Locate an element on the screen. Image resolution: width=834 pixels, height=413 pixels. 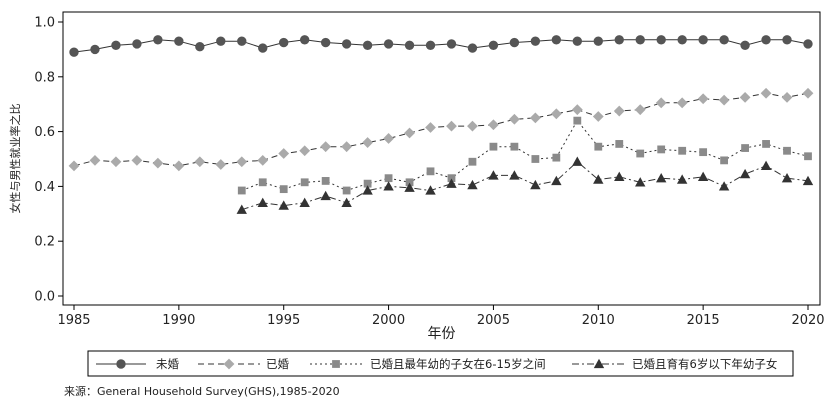
x-tick-label: 1985 is located at coordinates (73, 320).